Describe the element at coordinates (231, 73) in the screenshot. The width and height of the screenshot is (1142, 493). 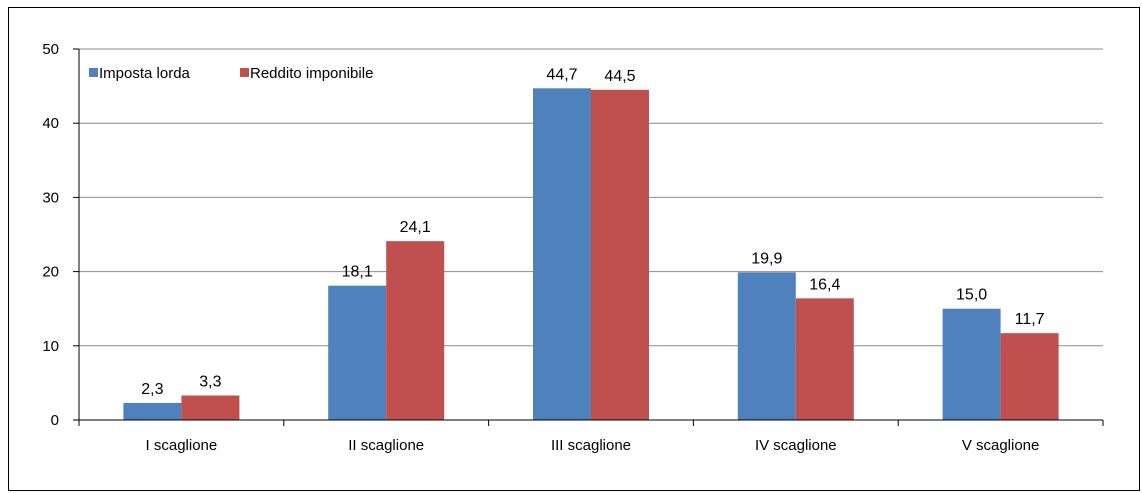
I see `legend: Imposta lorda Reddito imponibile` at that location.